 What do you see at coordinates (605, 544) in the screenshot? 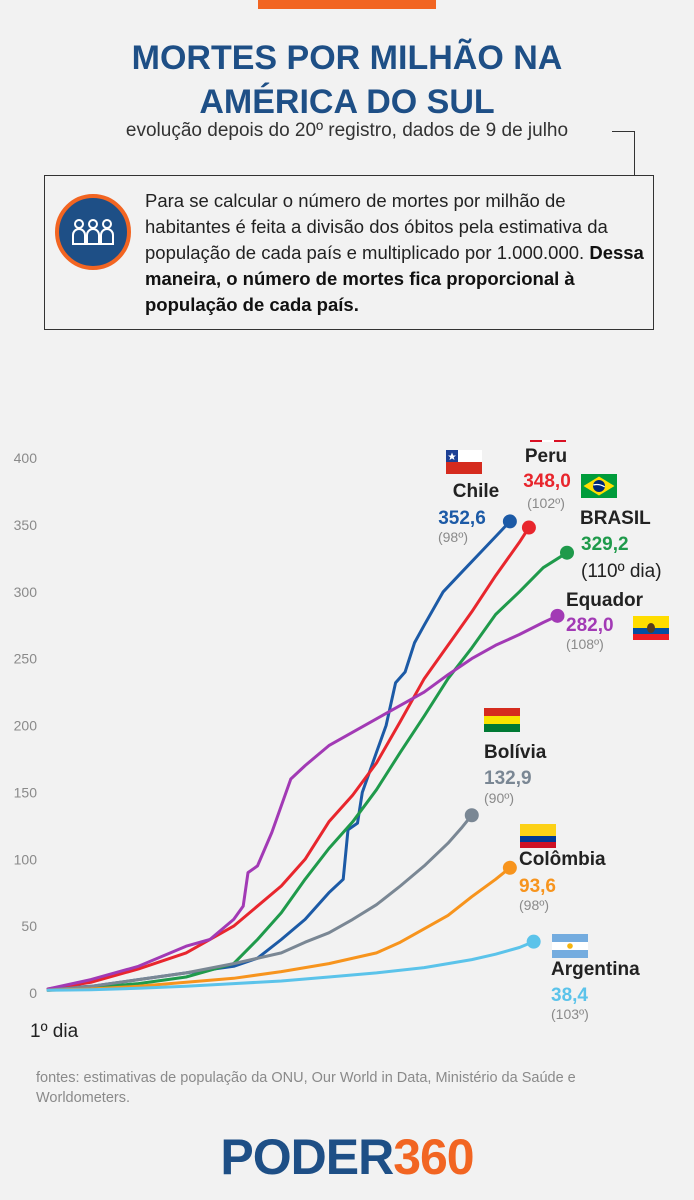
I see `series-value-brazil: 329,2` at bounding box center [605, 544].